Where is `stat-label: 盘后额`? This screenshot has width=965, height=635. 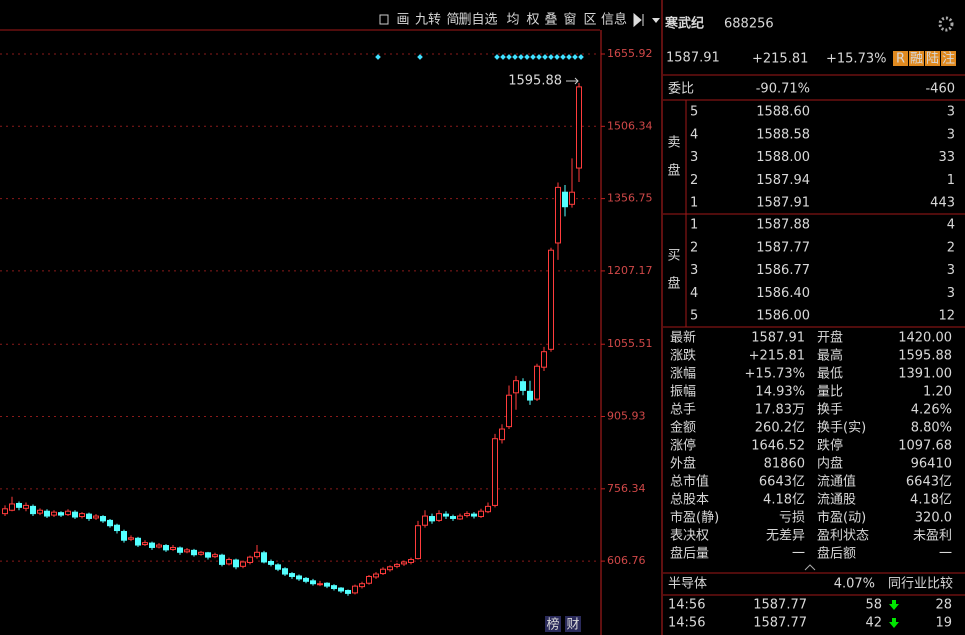 stat-label: 盘后额 is located at coordinates (836, 554).